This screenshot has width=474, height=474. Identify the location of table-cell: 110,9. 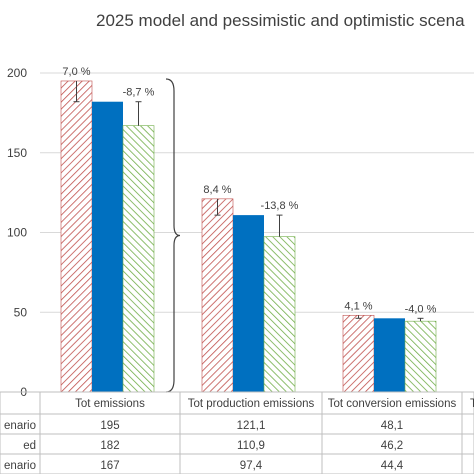
(251, 446).